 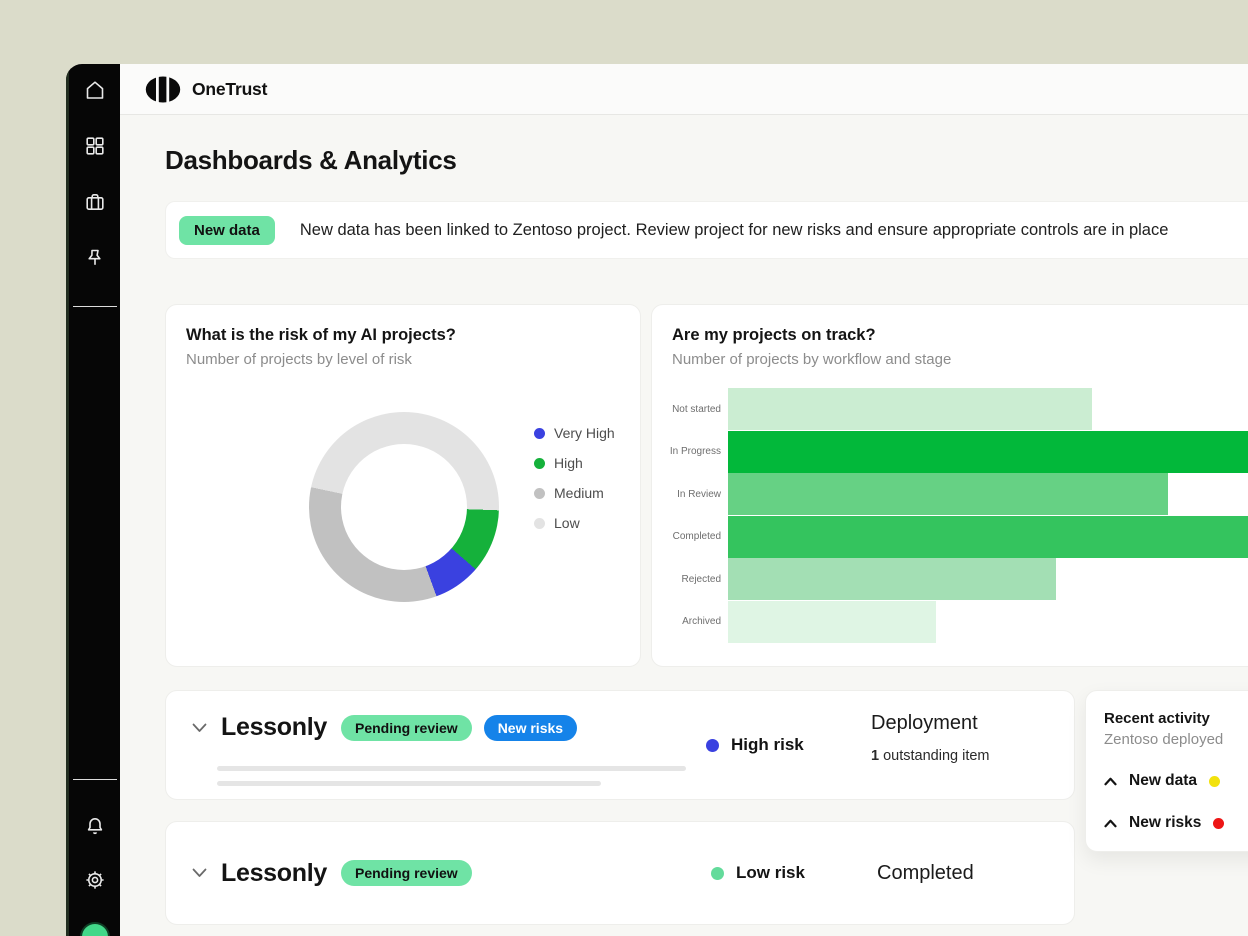 I want to click on legend-item: Medium, so click(x=574, y=493).